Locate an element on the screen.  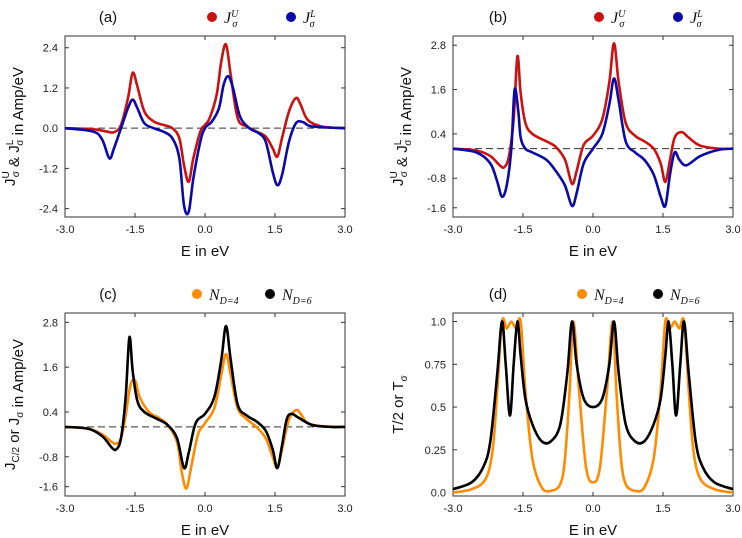
y-tick-label: 1.2 is located at coordinates (50, 89).